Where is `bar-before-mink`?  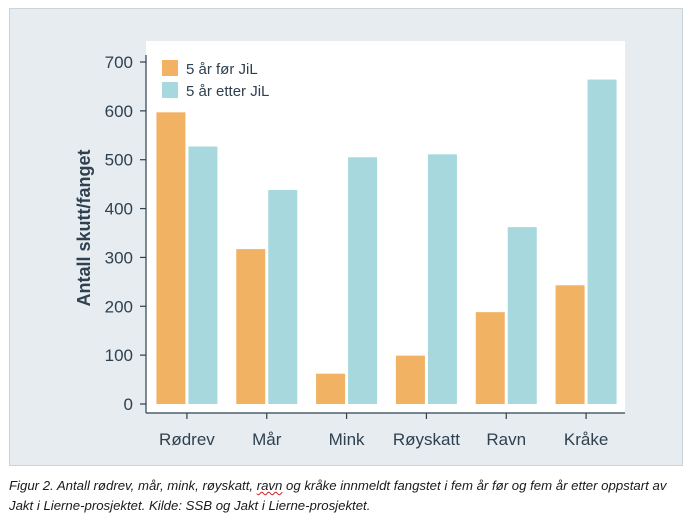 bar-before-mink is located at coordinates (331, 388).